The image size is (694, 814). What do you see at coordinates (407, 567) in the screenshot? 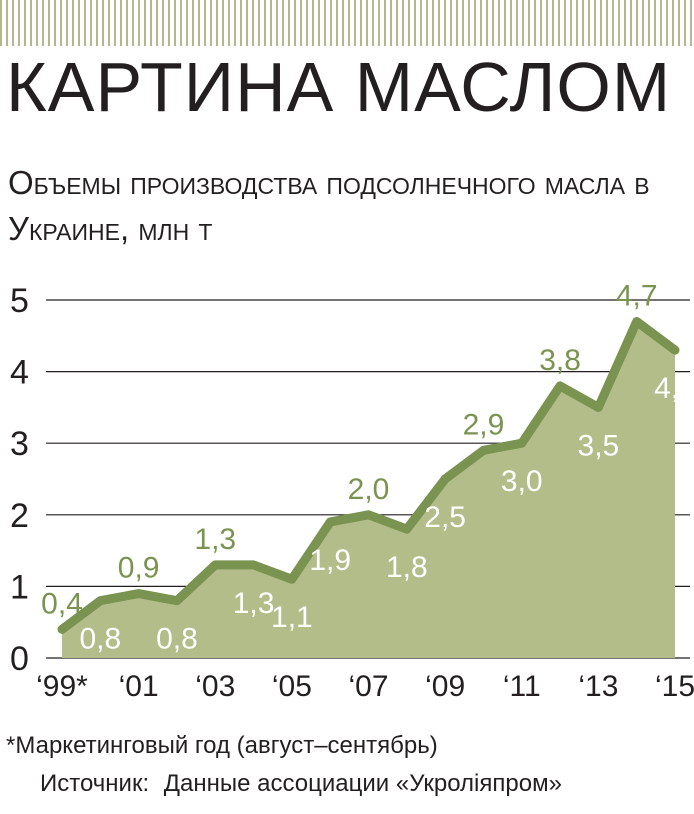
I see `data-label: 1,8` at bounding box center [407, 567].